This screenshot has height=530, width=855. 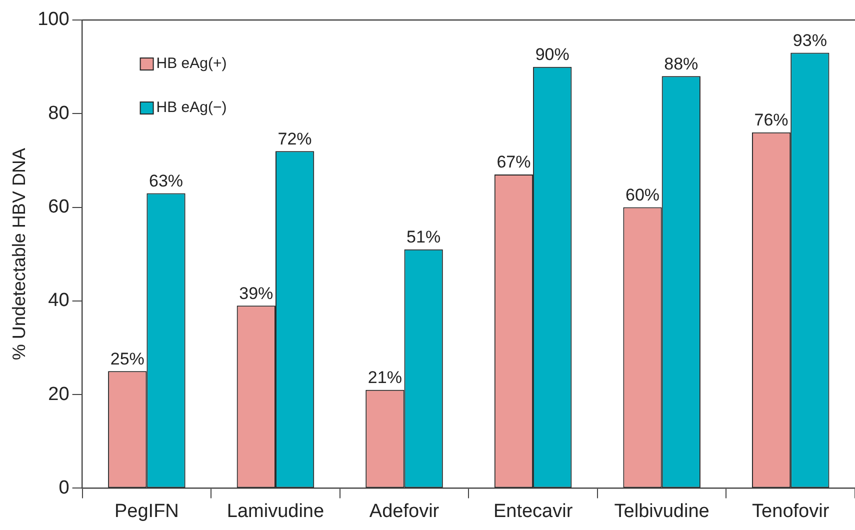 I want to click on data-label: 72%, so click(x=295, y=138).